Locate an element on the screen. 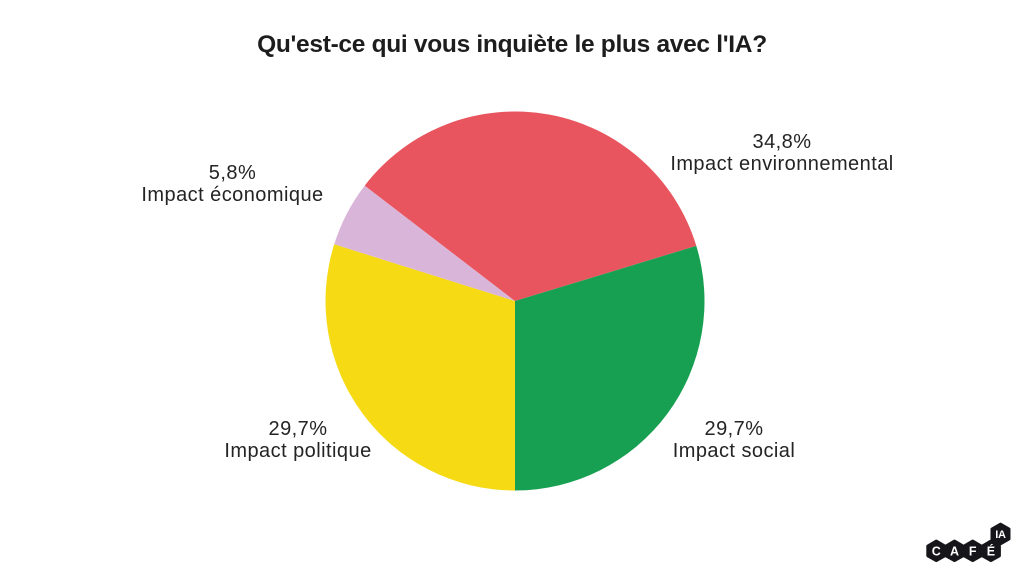 This screenshot has width=1024, height=576. svg-text: É is located at coordinates (991, 550).